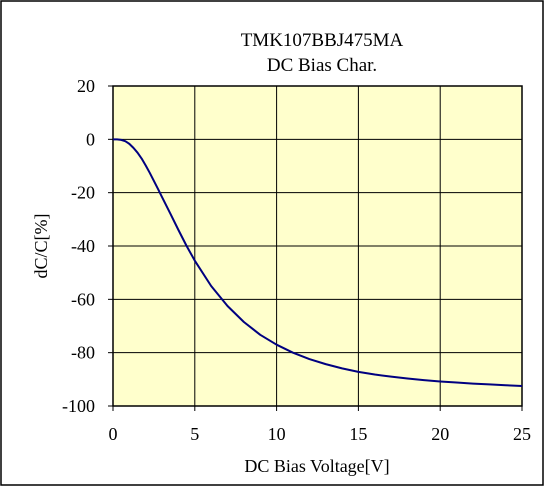 The width and height of the screenshot is (544, 491). What do you see at coordinates (83, 353) in the screenshot?
I see `y-tick-label-5: -80` at bounding box center [83, 353].